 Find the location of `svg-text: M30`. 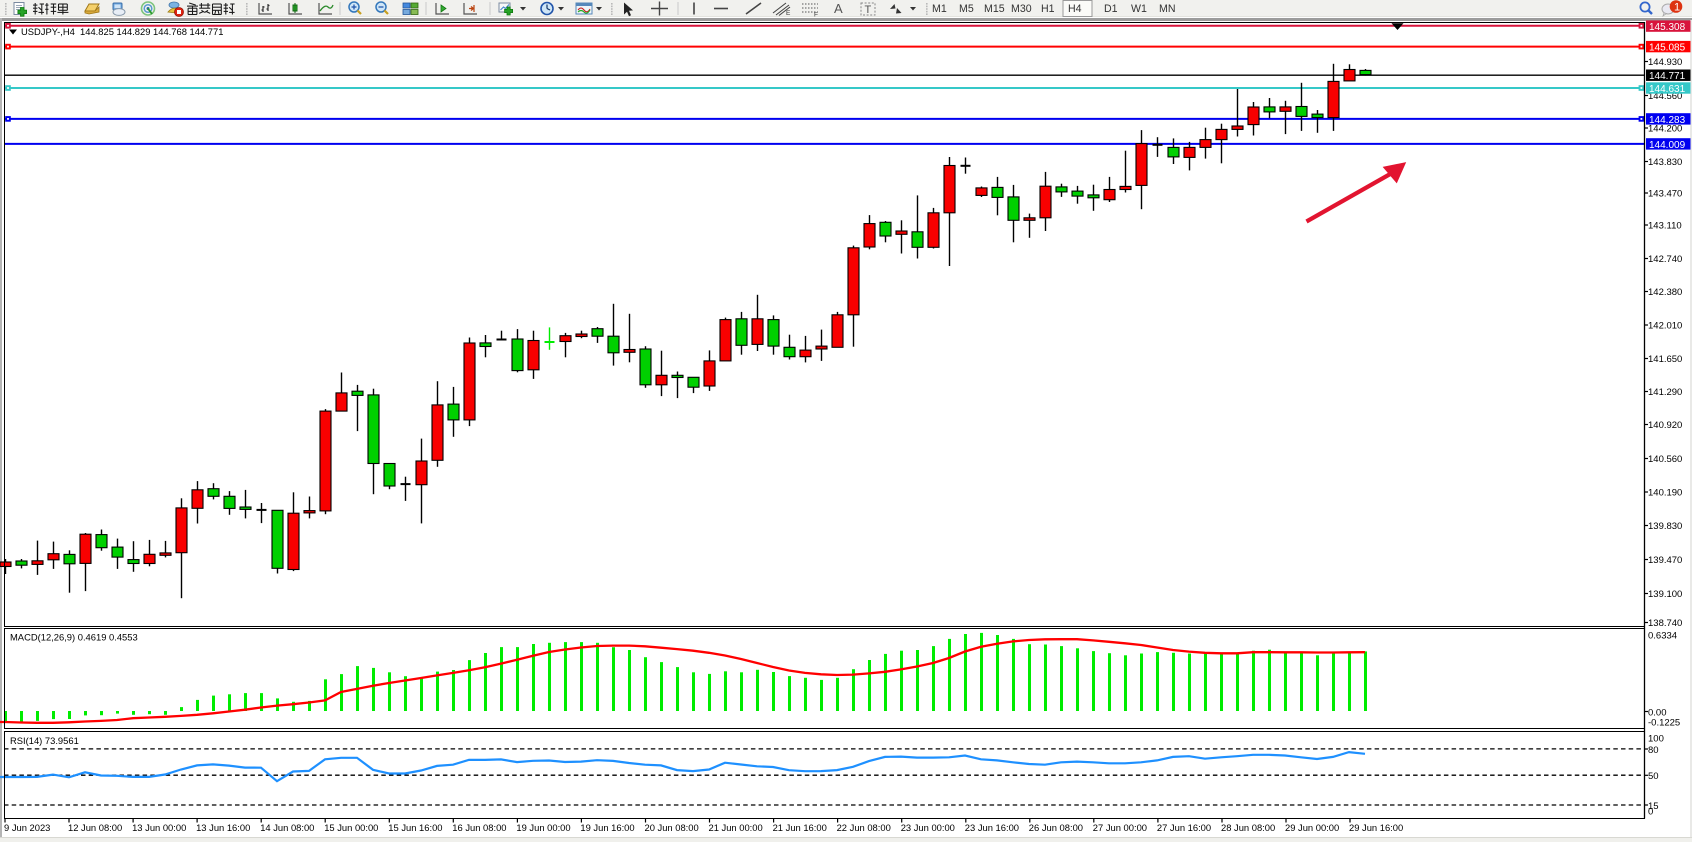

svg-text: M30 is located at coordinates (1021, 9).